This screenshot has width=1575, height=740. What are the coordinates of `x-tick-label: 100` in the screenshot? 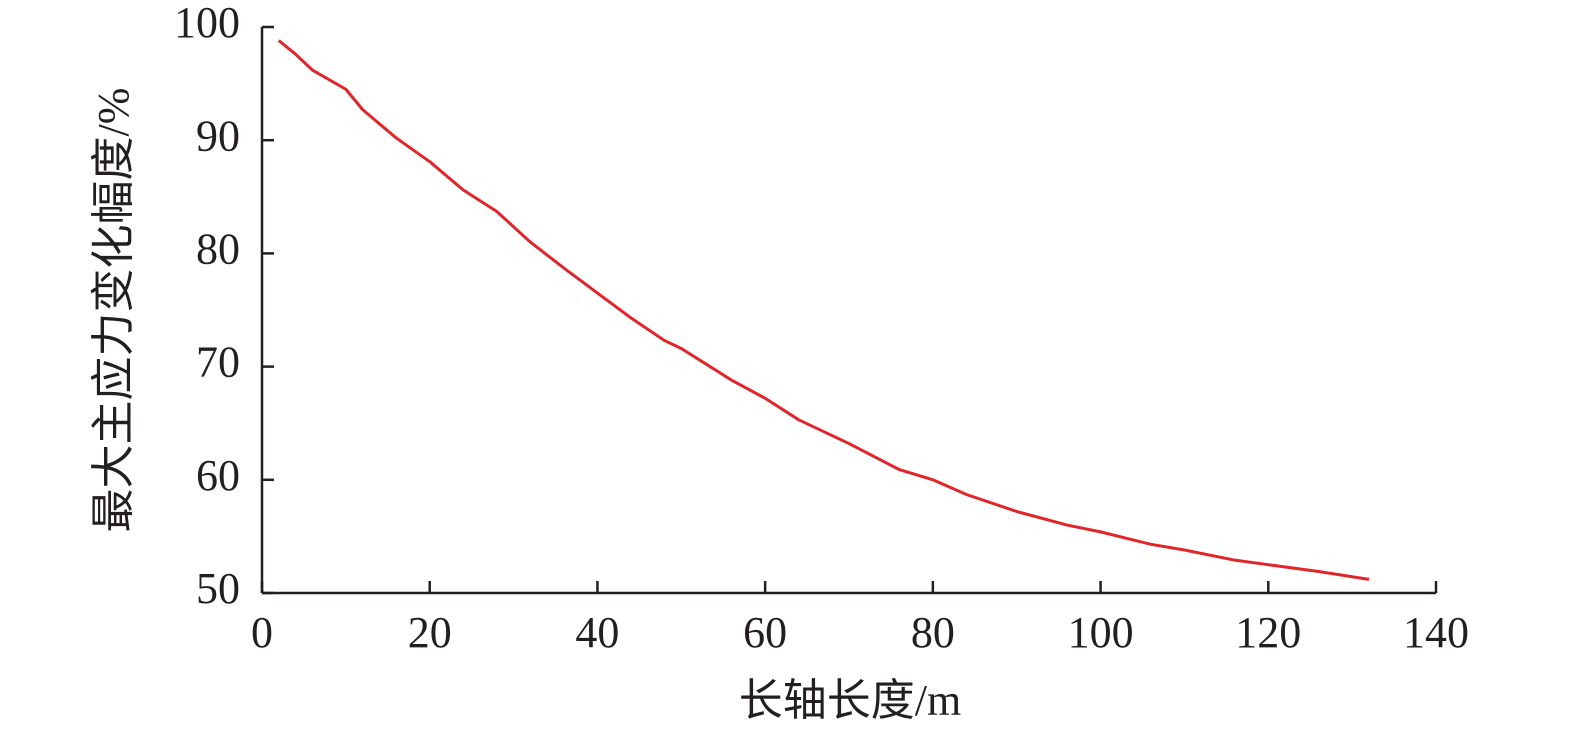 It's located at (1101, 632).